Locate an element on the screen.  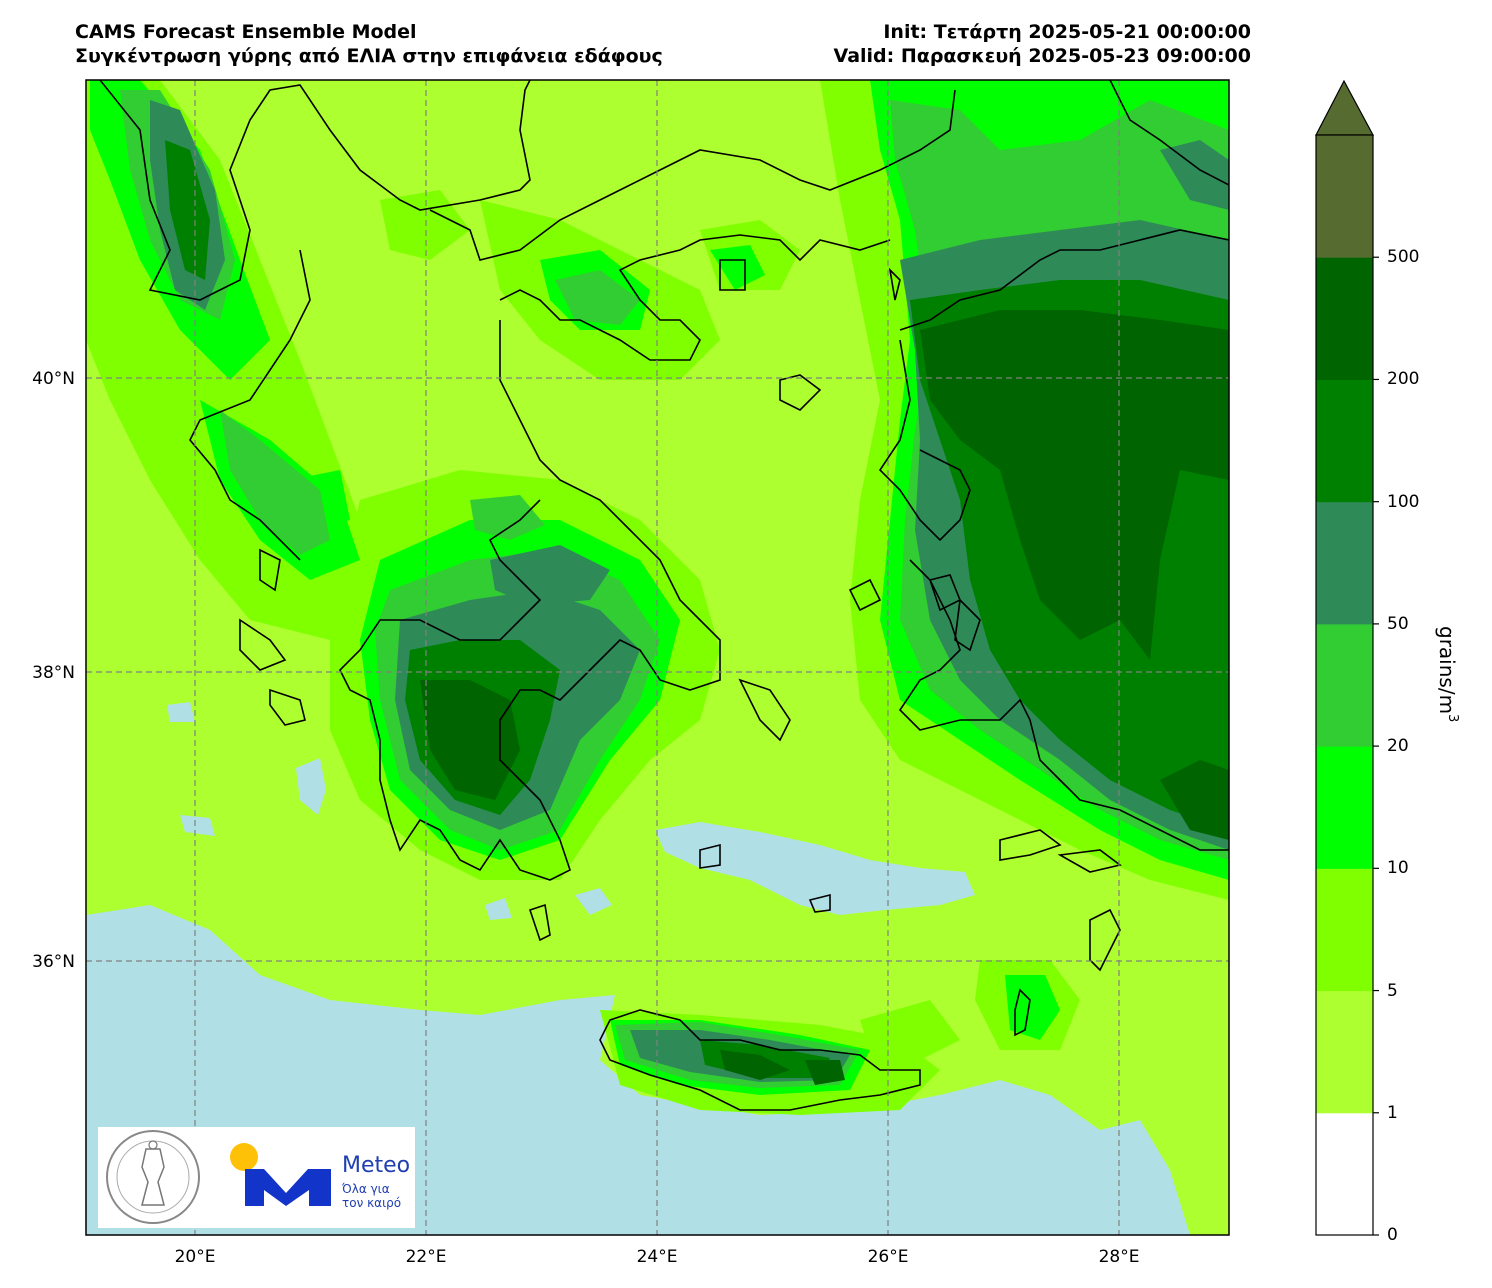
colorbar-label-5: 5 is located at coordinates (1392, 990).